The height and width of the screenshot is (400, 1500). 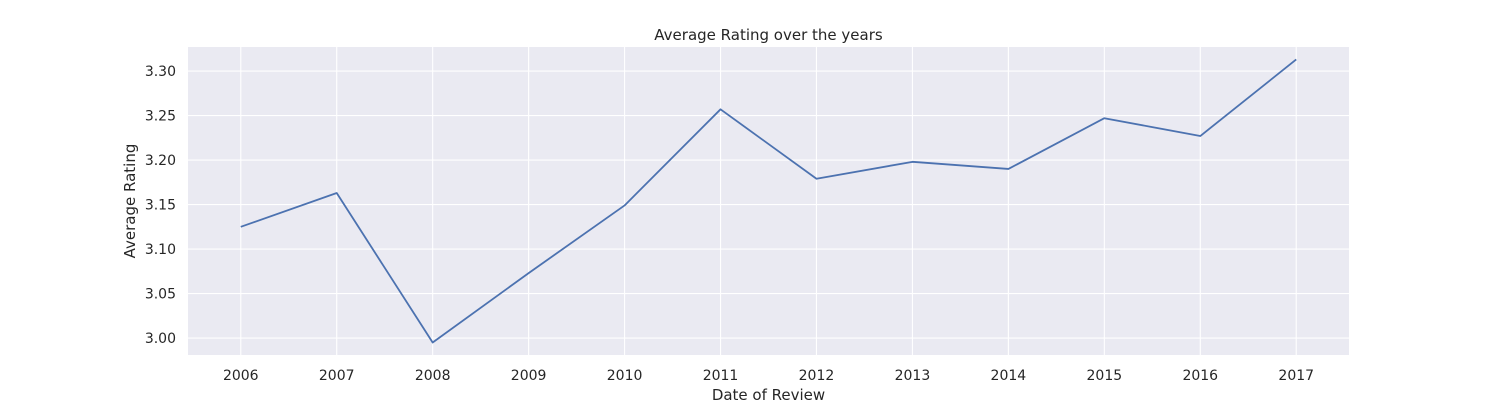 I want to click on y-axis-label: Average Rating, so click(x=130, y=201).